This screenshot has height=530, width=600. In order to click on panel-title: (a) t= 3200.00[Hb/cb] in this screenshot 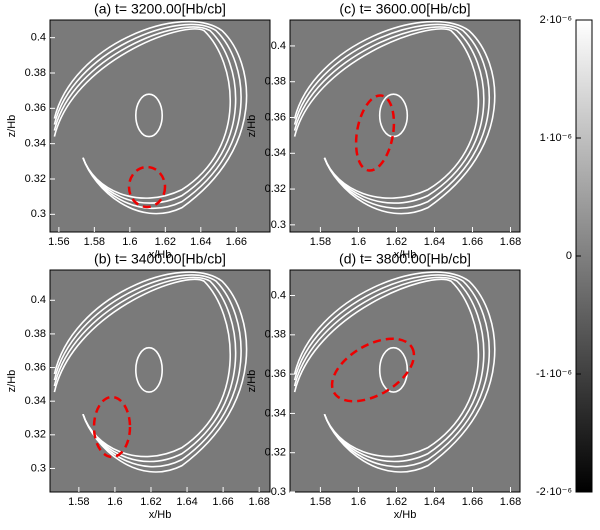, I will do `click(160, 9)`.